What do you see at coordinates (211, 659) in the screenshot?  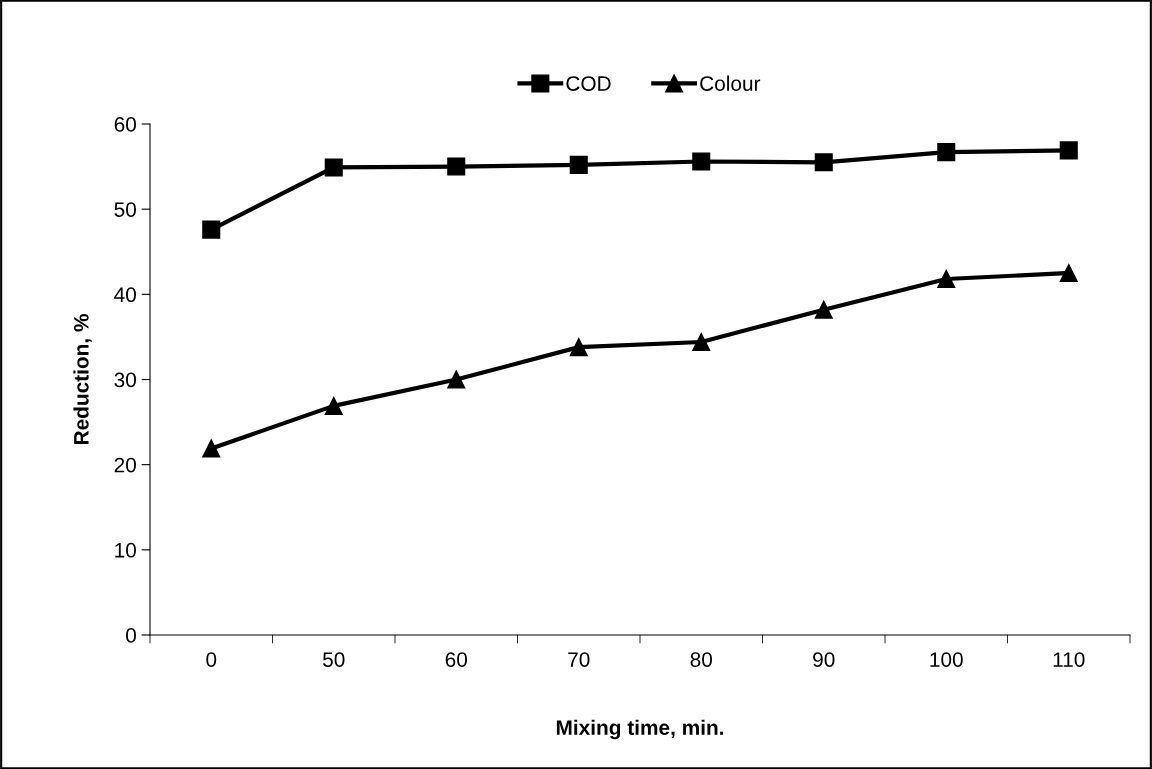 I see `x-tick-label: 0` at bounding box center [211, 659].